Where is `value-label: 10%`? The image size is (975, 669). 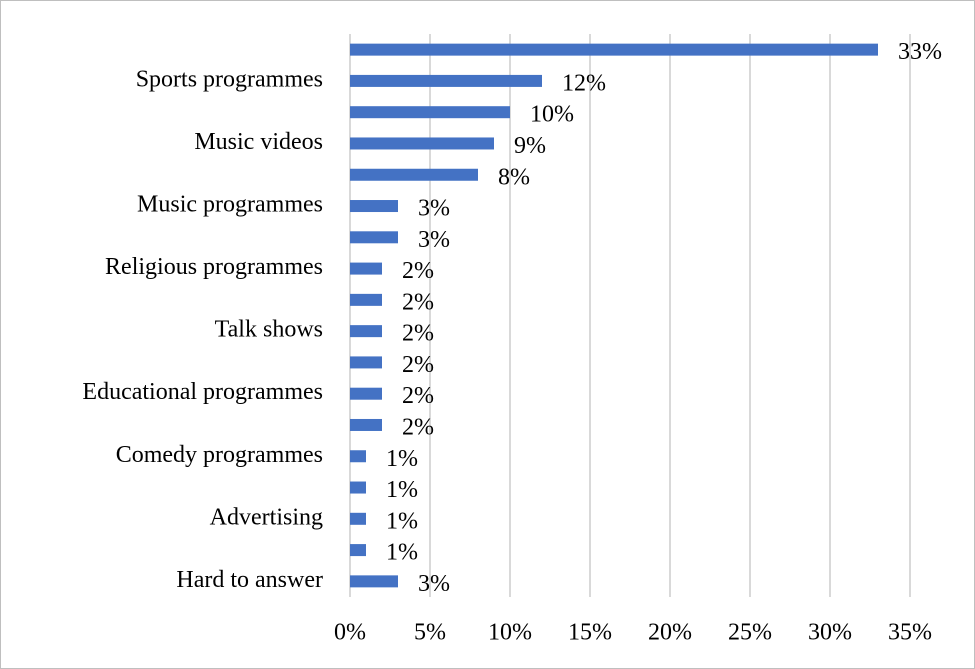
value-label: 10% is located at coordinates (552, 115).